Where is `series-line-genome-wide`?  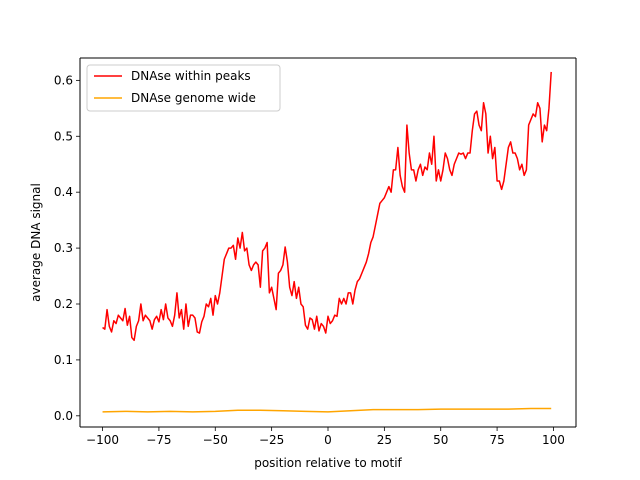
series-line-genome-wide is located at coordinates (327, 410).